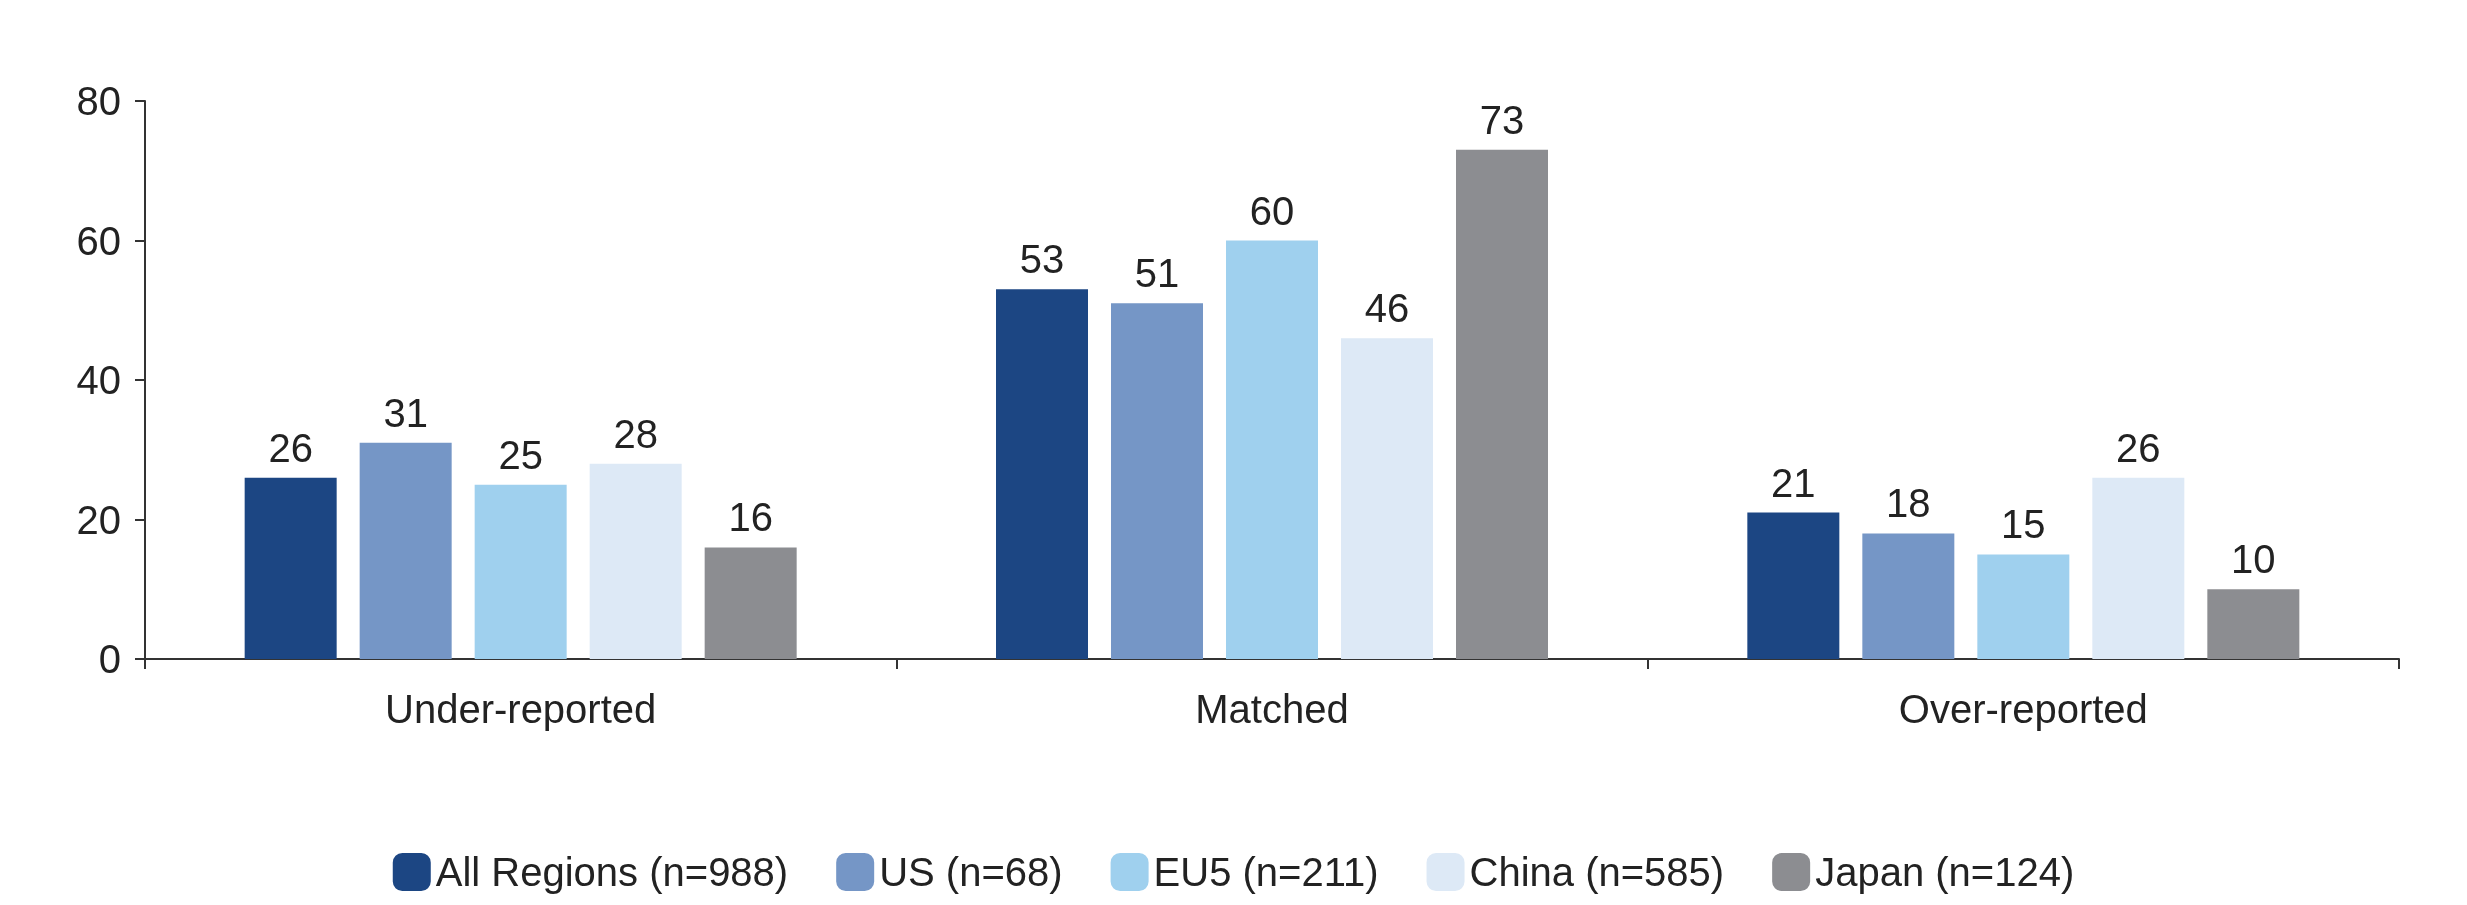 This screenshot has width=2467, height=905. I want to click on data-label: 15, so click(2023, 524).